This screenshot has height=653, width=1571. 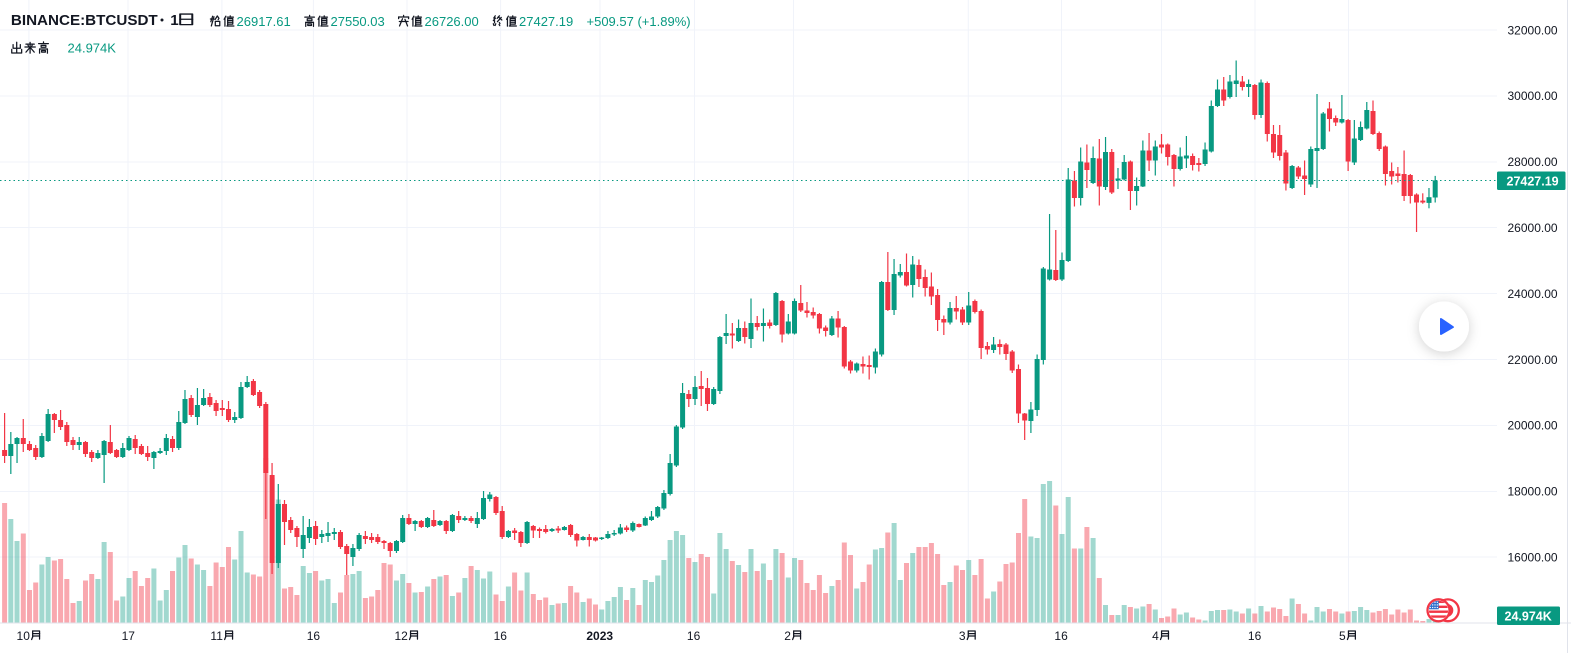 What do you see at coordinates (1342, 636) in the screenshot?
I see `svg-text: 5` at bounding box center [1342, 636].